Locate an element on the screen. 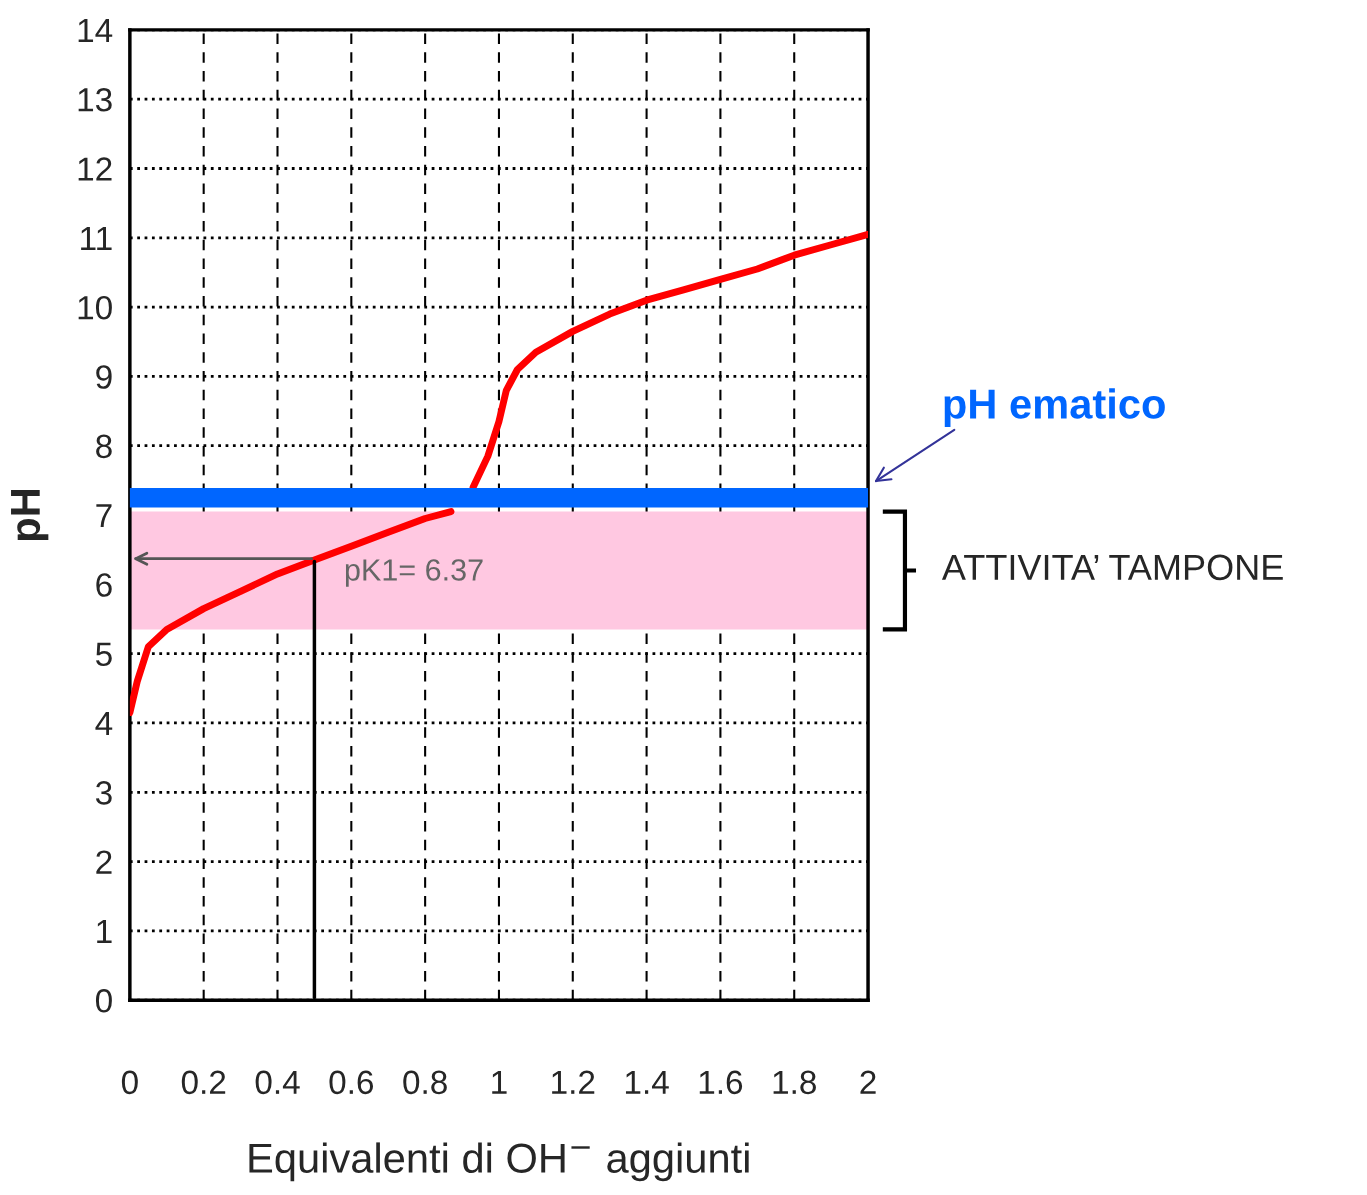  y-tick-label: 11 is located at coordinates (96, 238).